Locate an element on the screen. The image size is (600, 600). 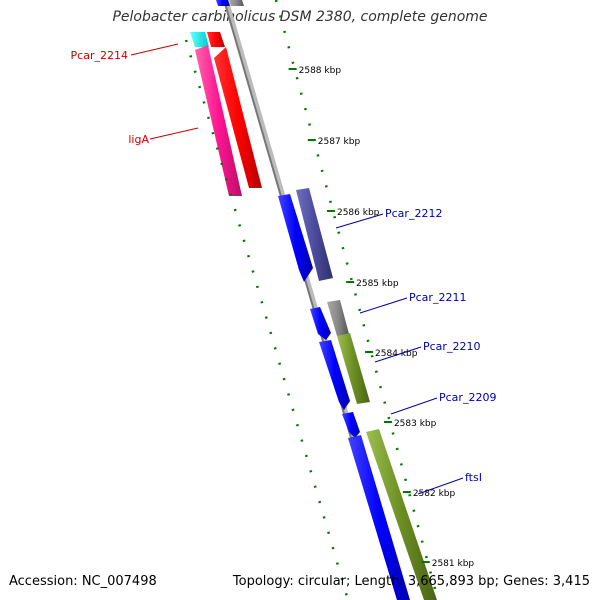
kbp-tick-label: 2585 kbp is located at coordinates (377, 284).